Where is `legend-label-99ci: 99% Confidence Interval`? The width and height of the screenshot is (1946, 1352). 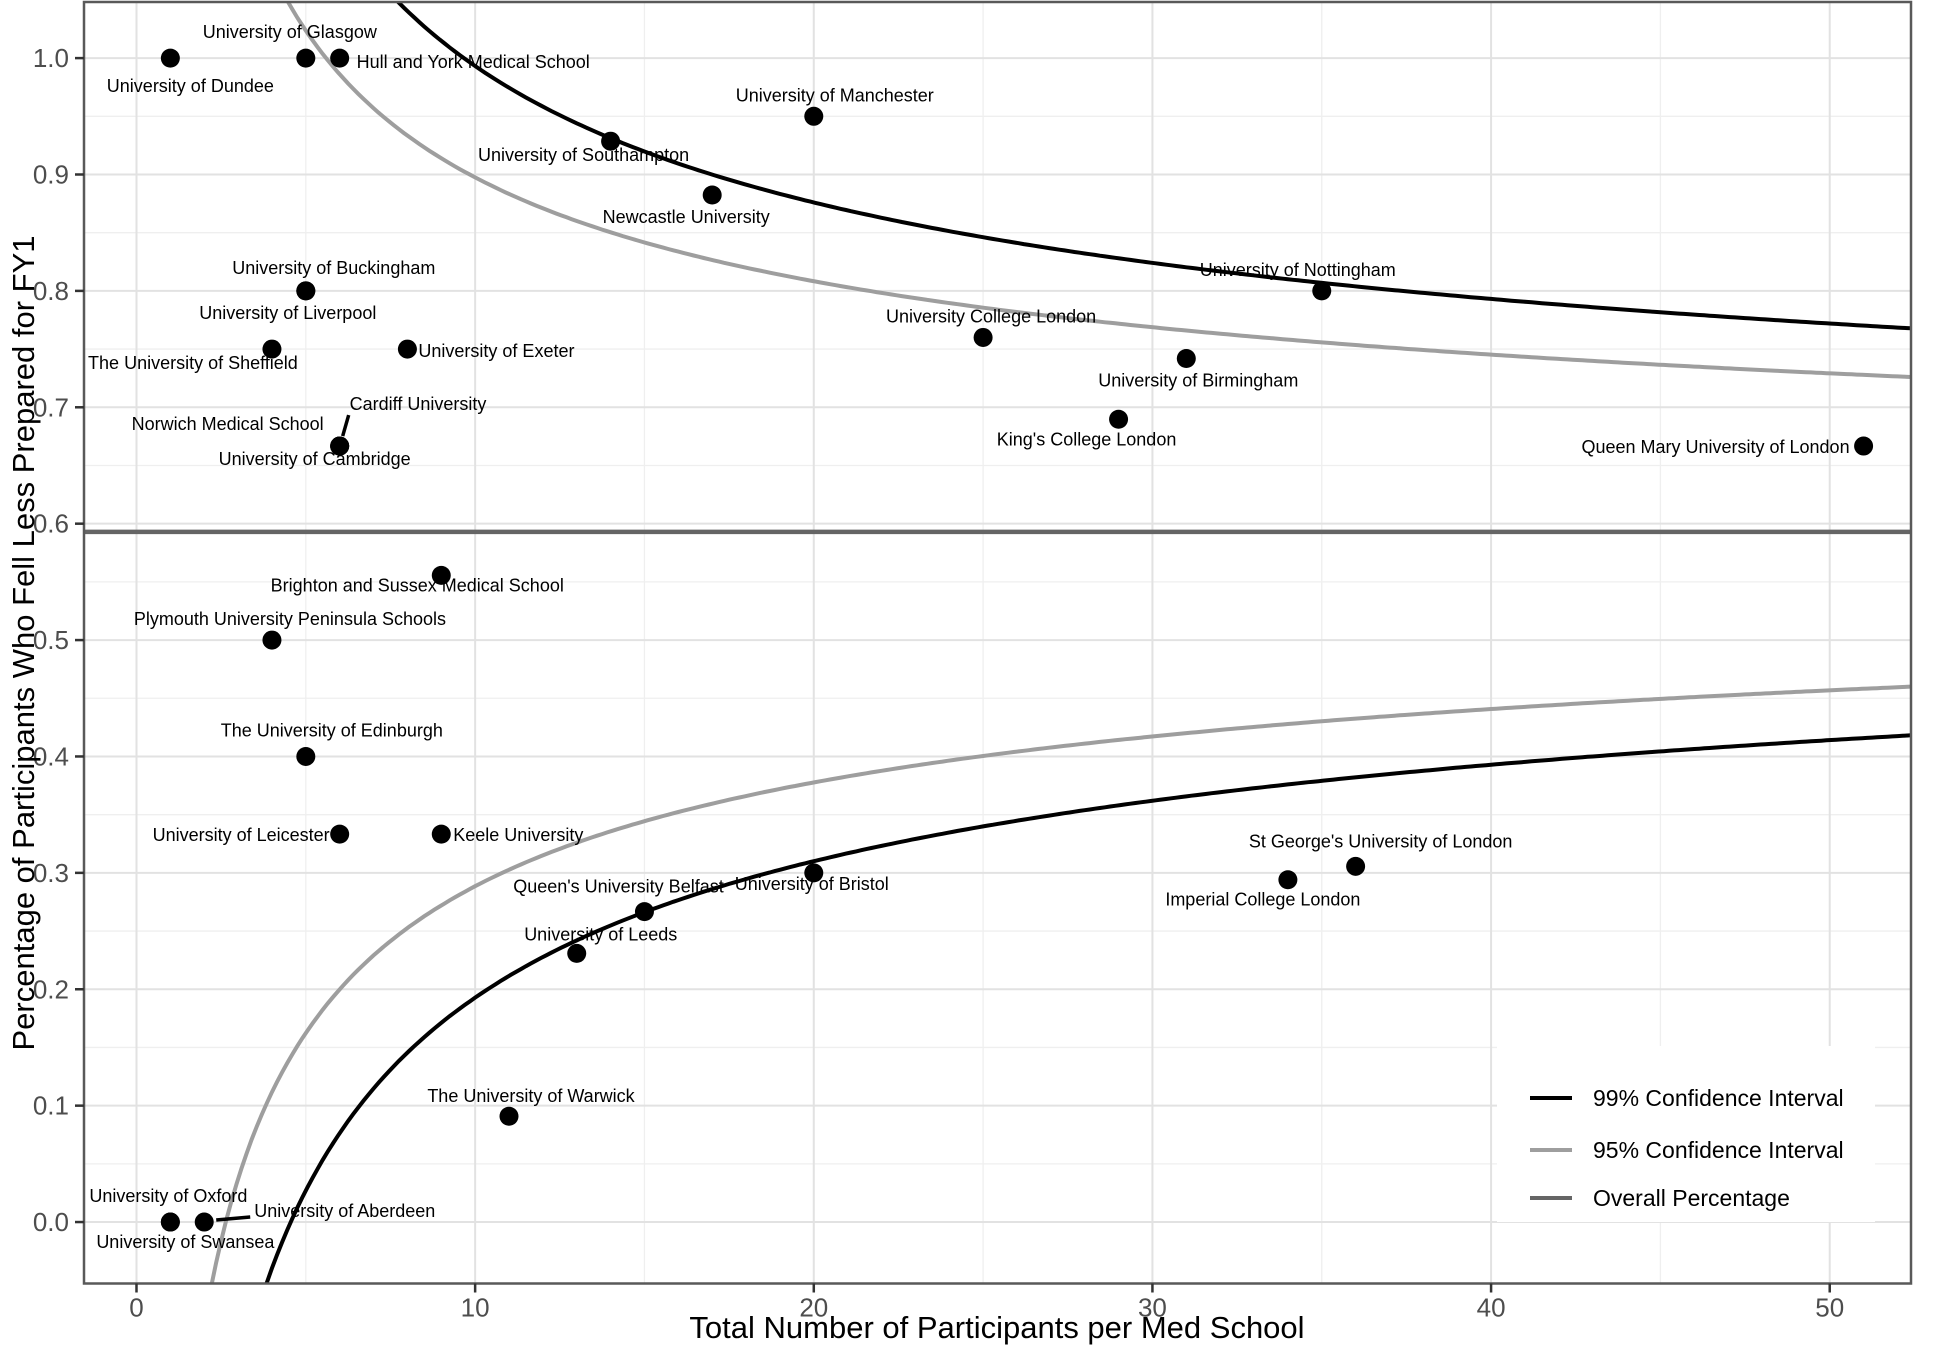 legend-label-99ci: 99% Confidence Interval is located at coordinates (1718, 1098).